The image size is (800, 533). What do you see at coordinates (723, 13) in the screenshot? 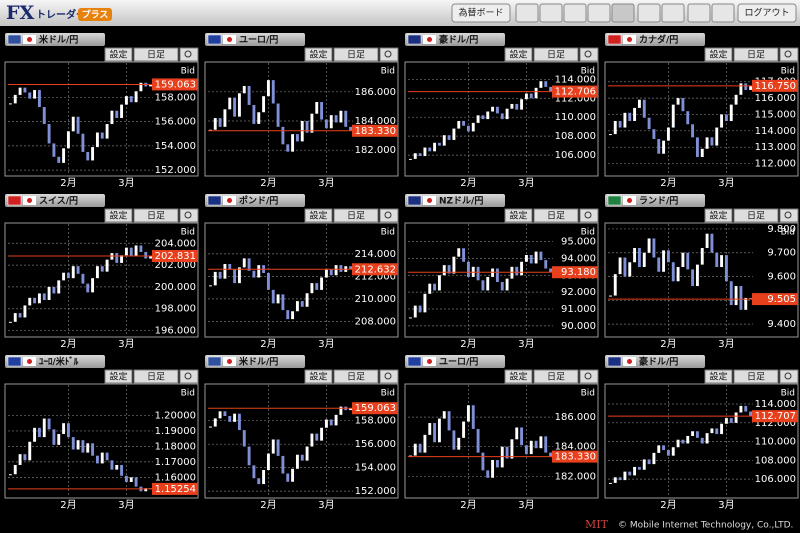
I see `help-button` at bounding box center [723, 13].